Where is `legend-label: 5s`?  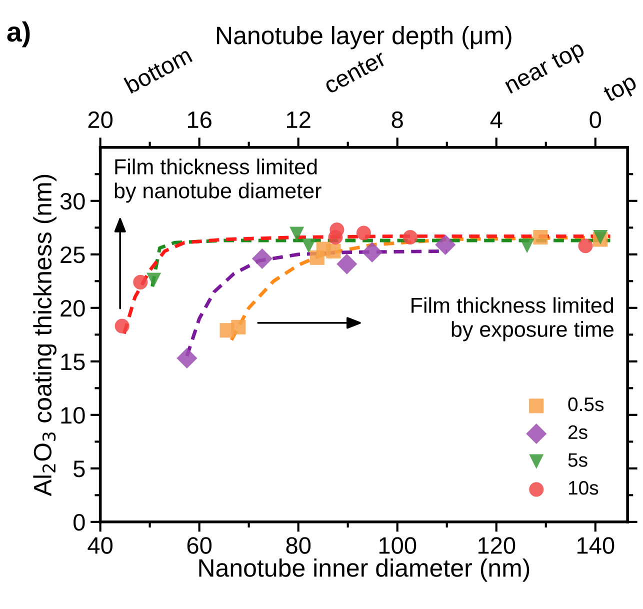
legend-label: 5s is located at coordinates (578, 460).